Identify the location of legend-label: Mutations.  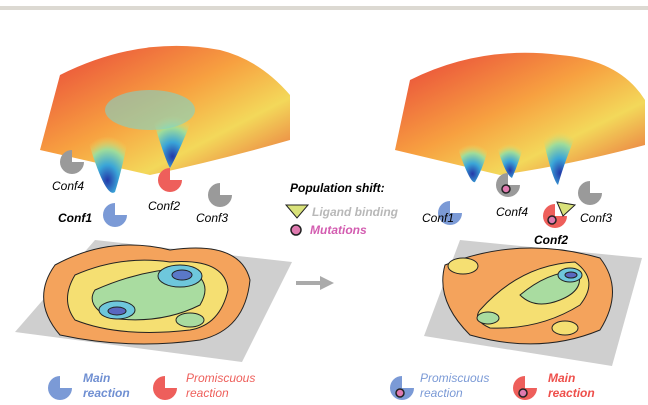
(338, 230).